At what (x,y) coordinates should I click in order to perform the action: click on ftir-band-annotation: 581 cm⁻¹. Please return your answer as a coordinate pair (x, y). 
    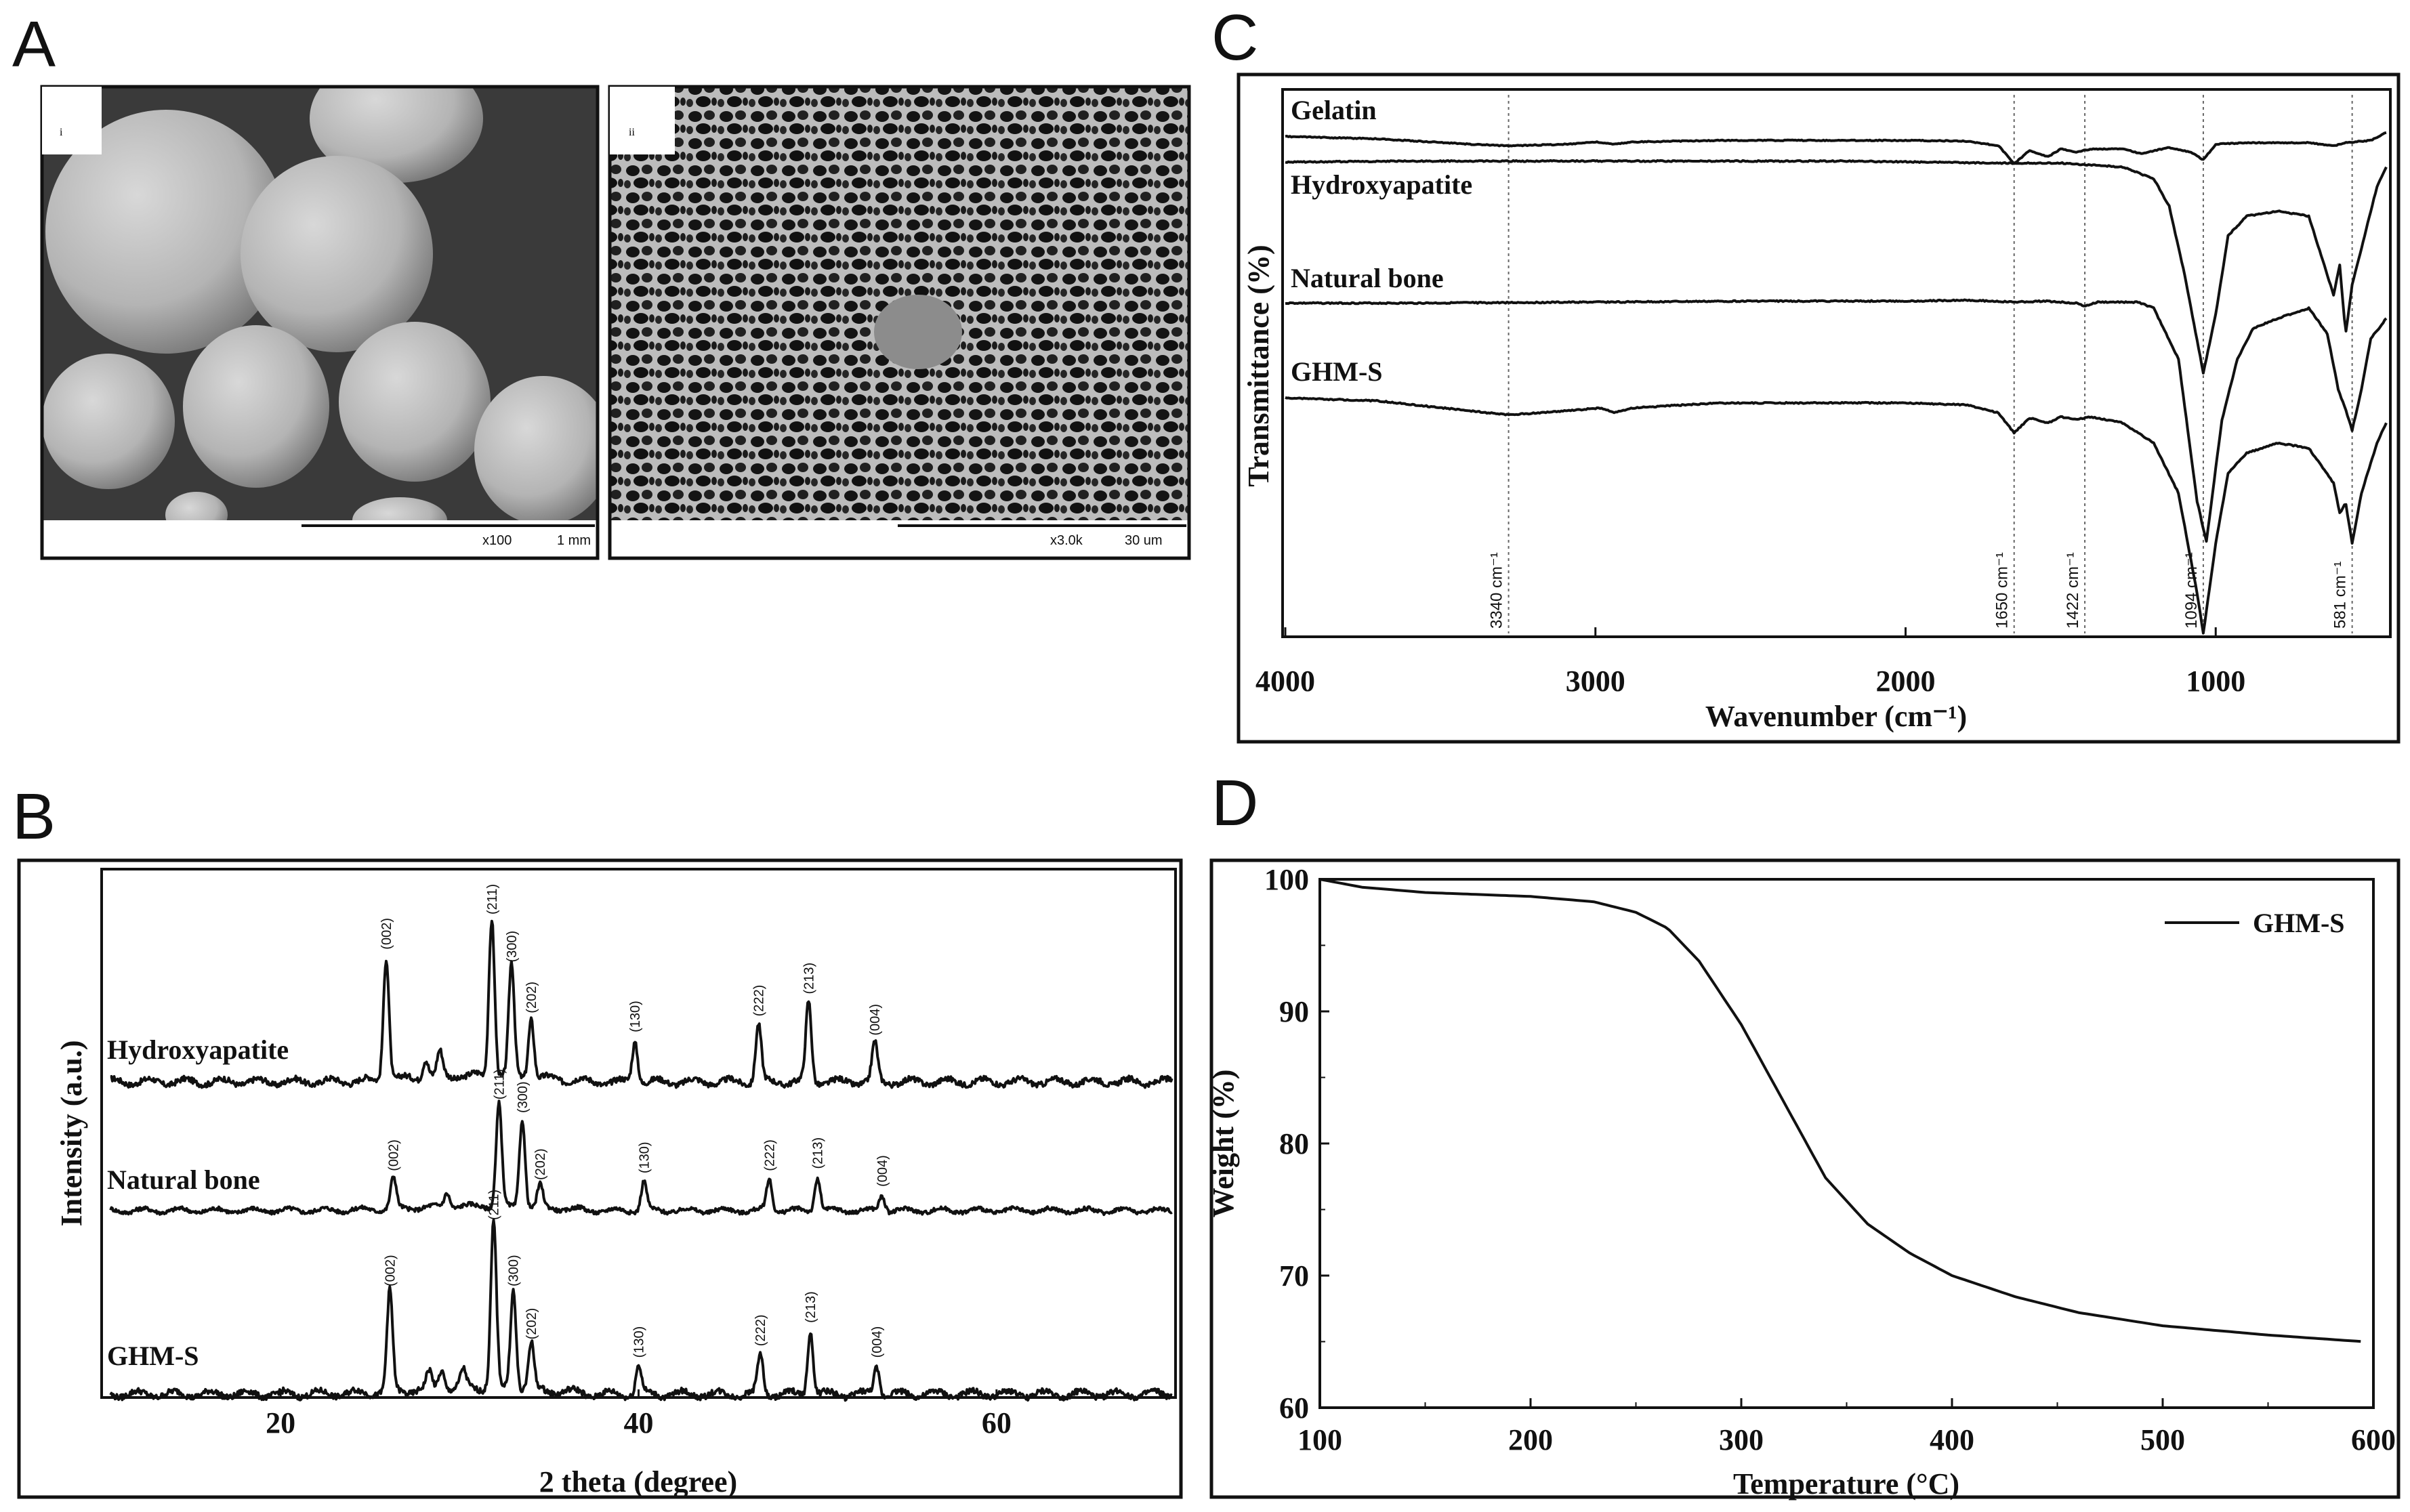
    Looking at the image, I should click on (2340, 595).